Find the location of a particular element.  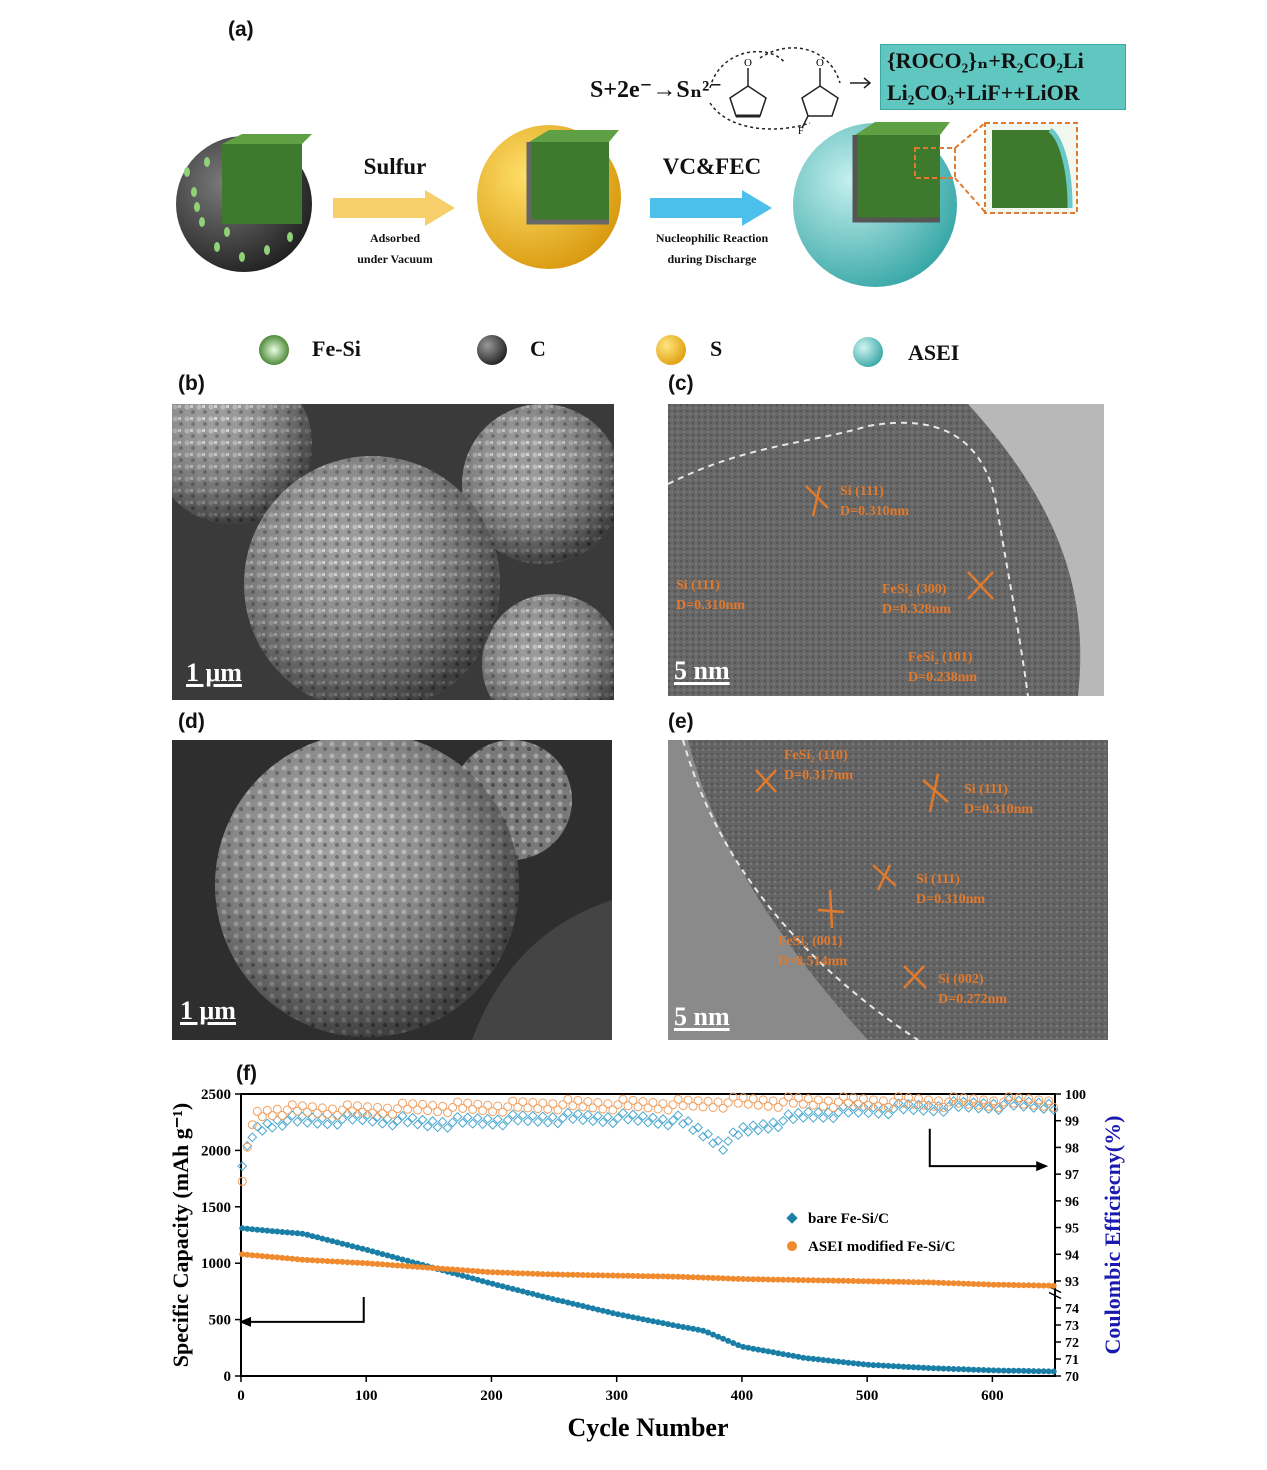

tem-c-annotation-4: FeSi₂ (101) D=0.238nm is located at coordinates (943, 667).